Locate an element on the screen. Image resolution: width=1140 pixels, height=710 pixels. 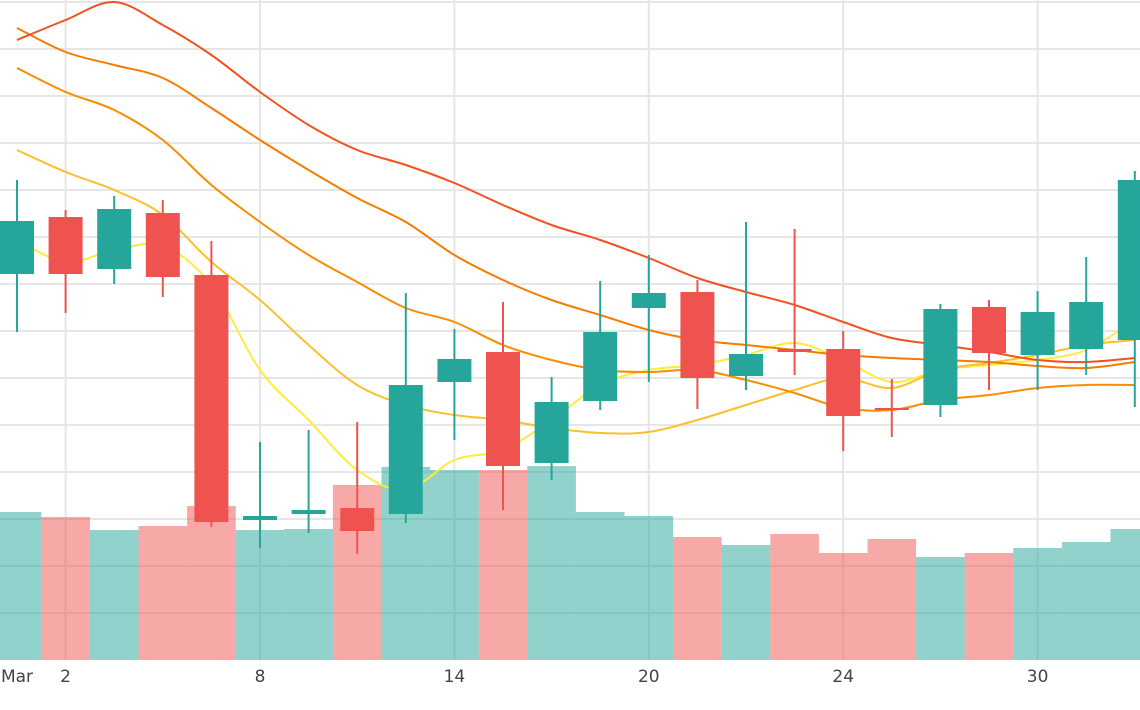
x-tick-label: 14 is located at coordinates (455, 677).